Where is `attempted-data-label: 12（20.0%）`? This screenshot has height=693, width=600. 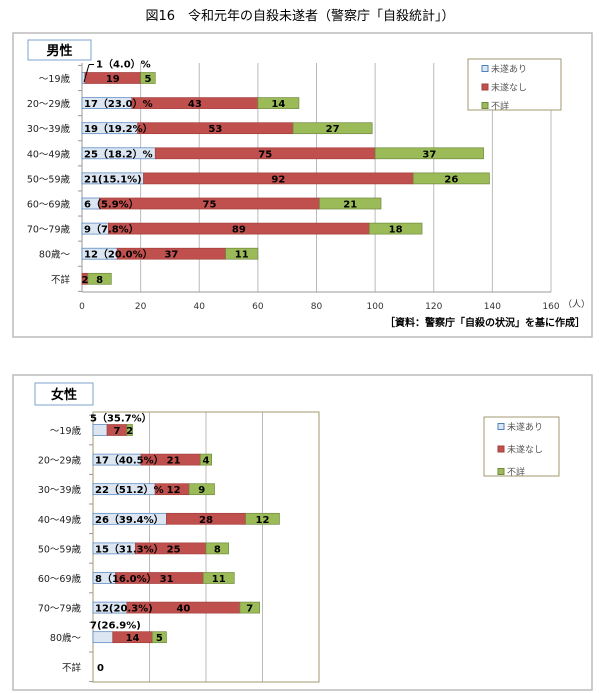
attempted-data-label: 12（20.0%） is located at coordinates (118, 254).